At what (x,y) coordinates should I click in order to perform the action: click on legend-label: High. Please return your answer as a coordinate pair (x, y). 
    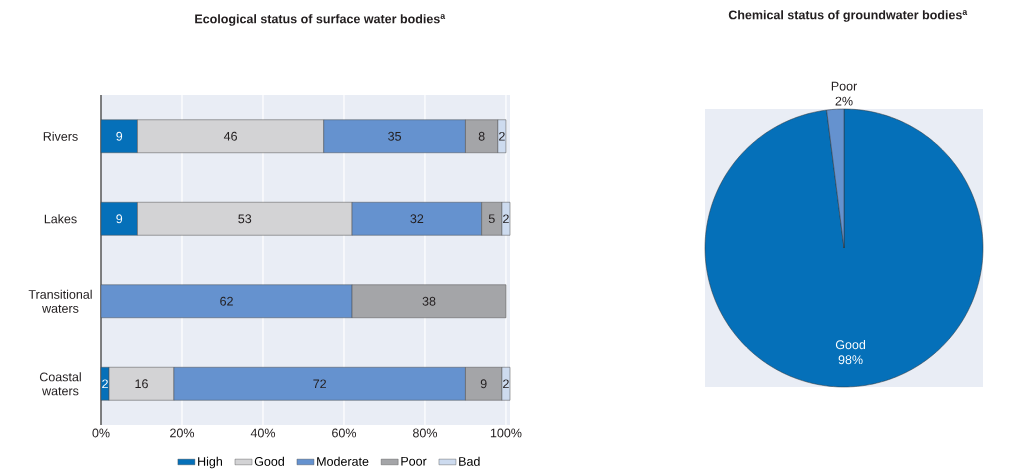
    Looking at the image, I should click on (210, 462).